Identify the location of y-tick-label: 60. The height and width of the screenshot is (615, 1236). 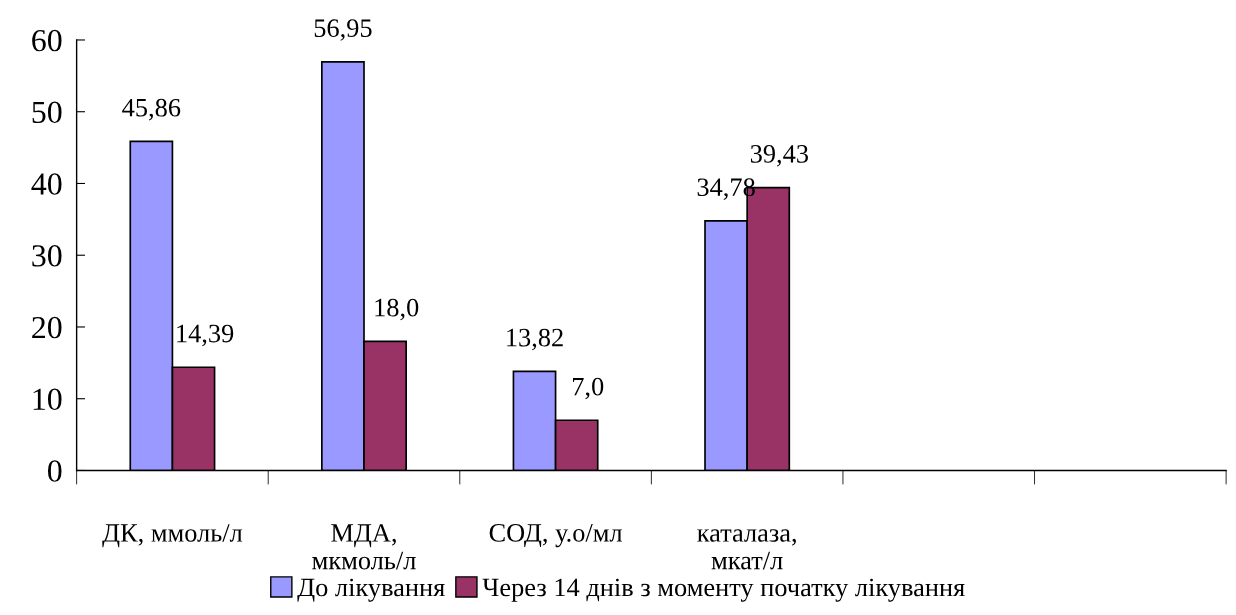
(47, 40).